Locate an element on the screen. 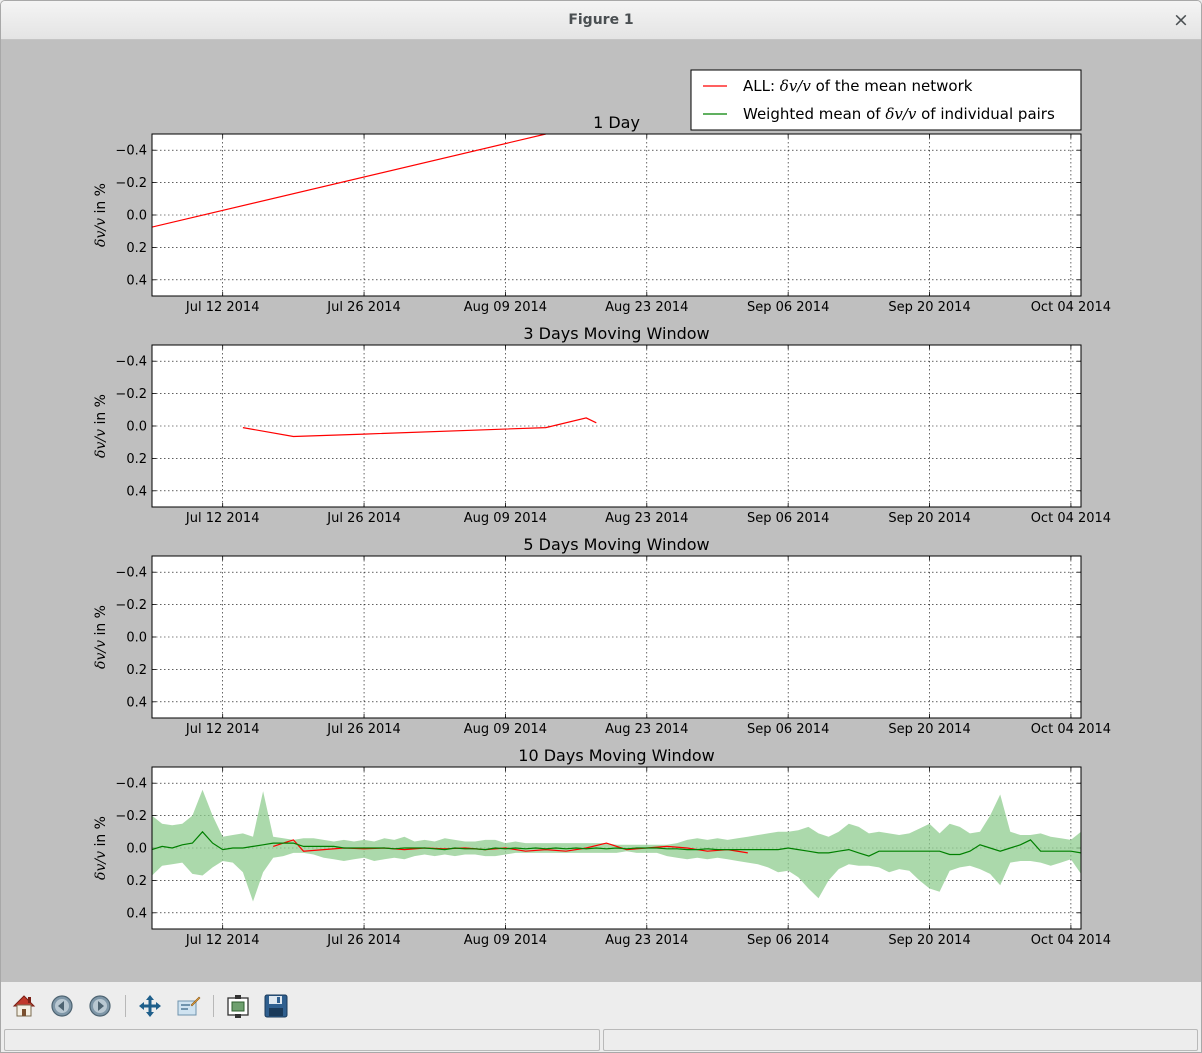 Image resolution: width=1202 pixels, height=1053 pixels. configure-subplots-button is located at coordinates (238, 1006).